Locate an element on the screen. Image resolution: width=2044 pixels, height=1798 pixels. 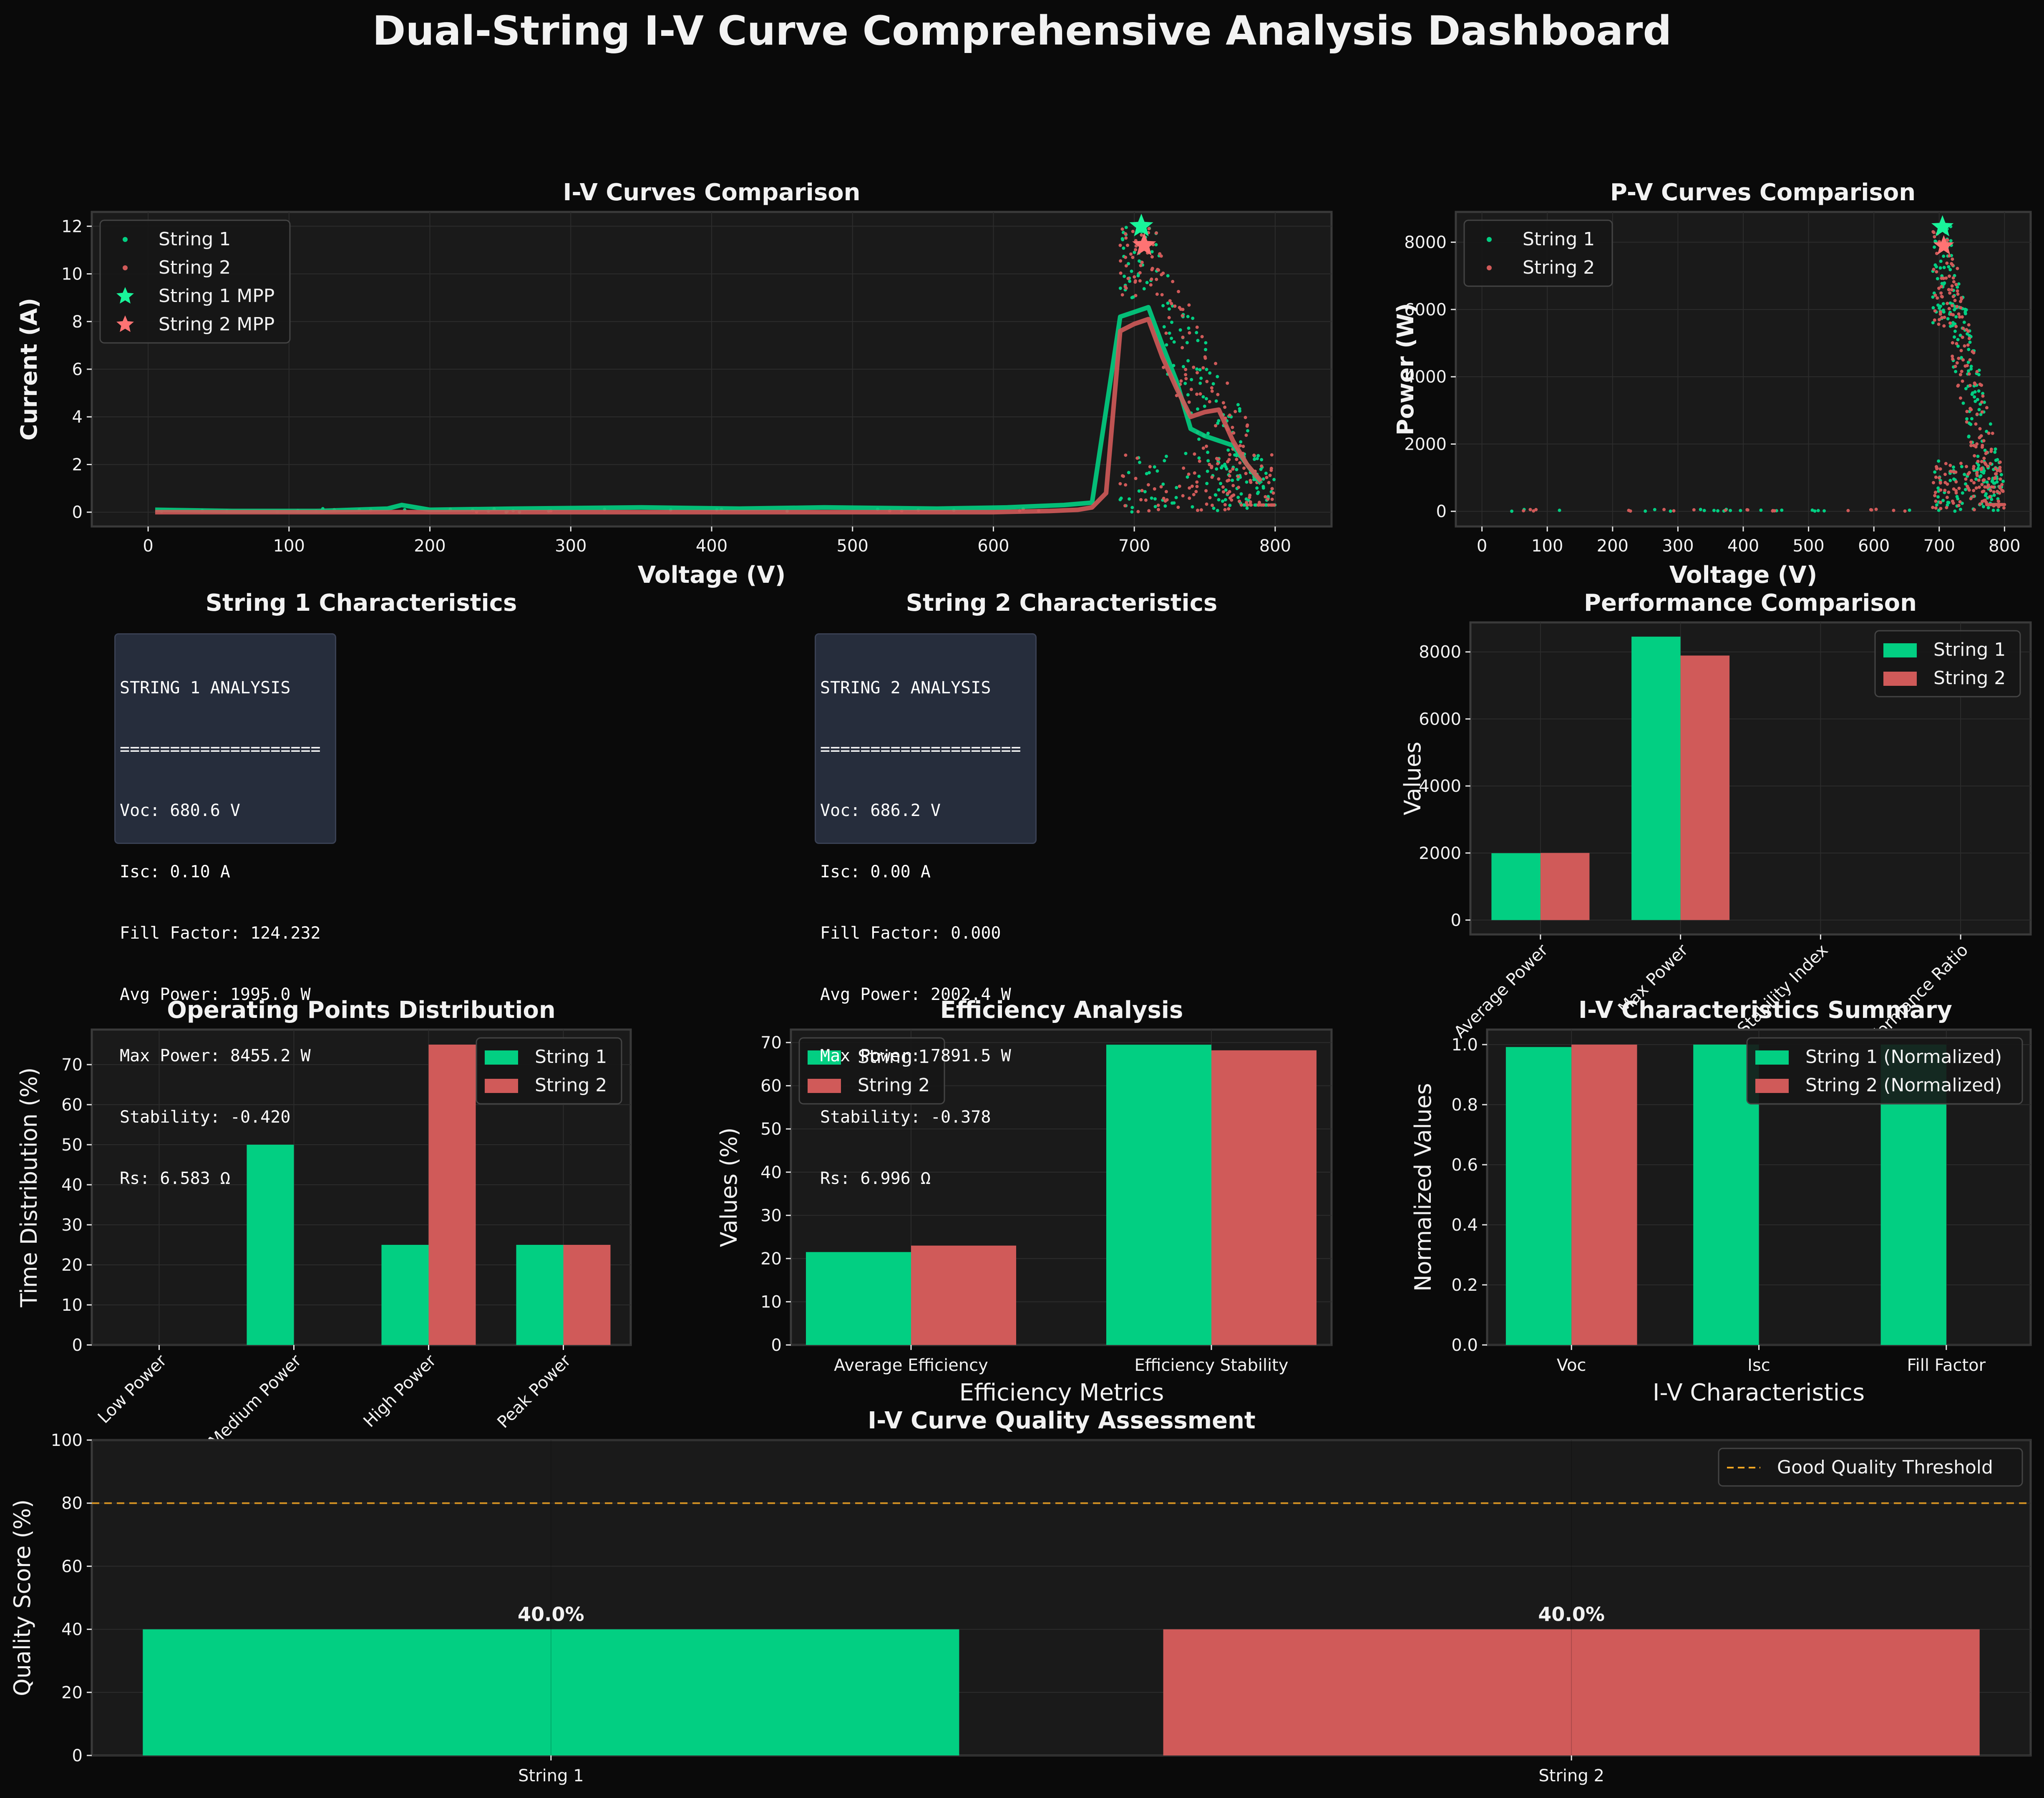
y-axis-label: Quality Score (%) is located at coordinates (22, 1597).